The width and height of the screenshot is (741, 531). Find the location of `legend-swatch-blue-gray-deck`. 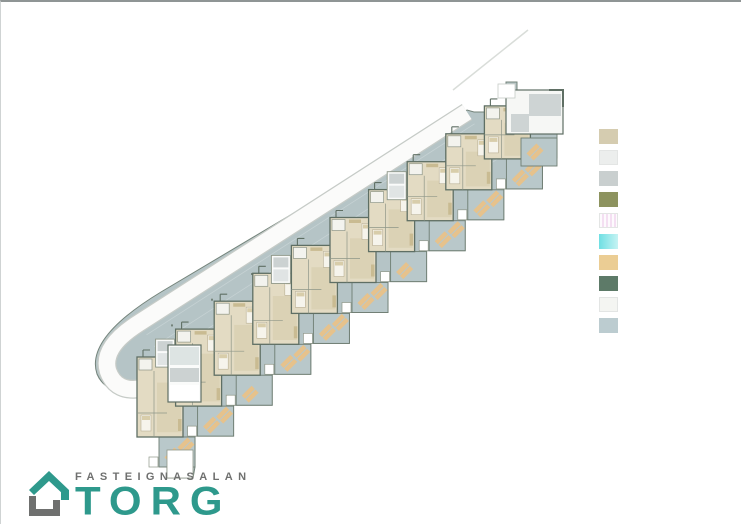

legend-swatch-blue-gray-deck is located at coordinates (608, 325).